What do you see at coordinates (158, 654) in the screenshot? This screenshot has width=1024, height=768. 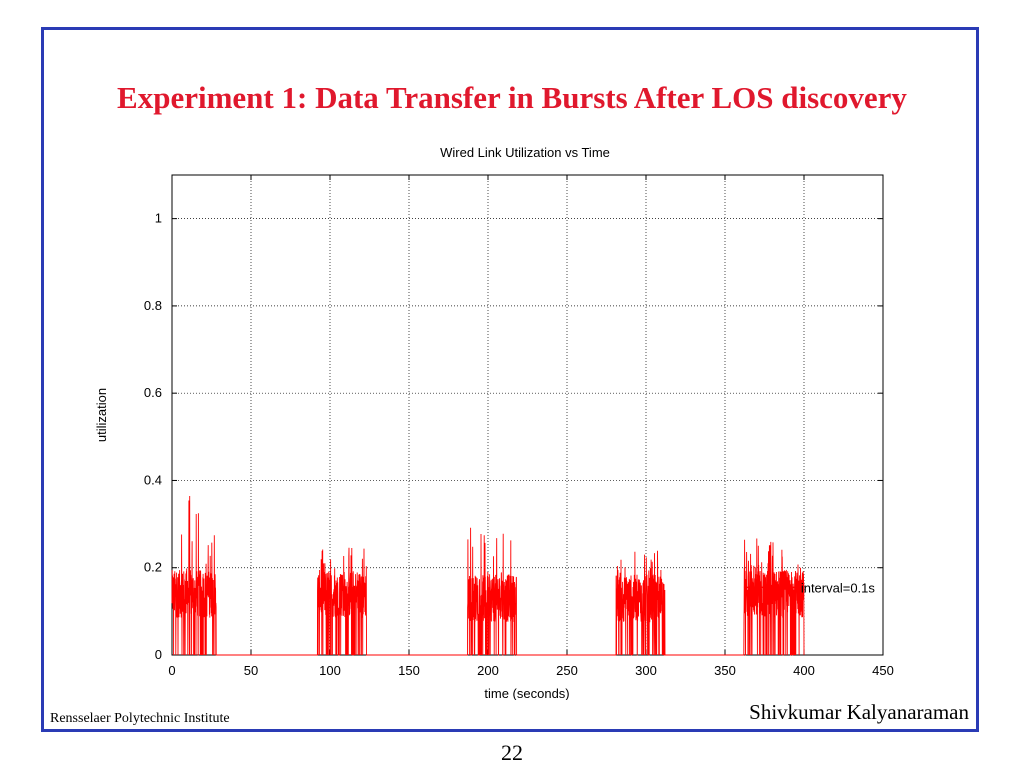 I see `y-tick-label: 0` at bounding box center [158, 654].